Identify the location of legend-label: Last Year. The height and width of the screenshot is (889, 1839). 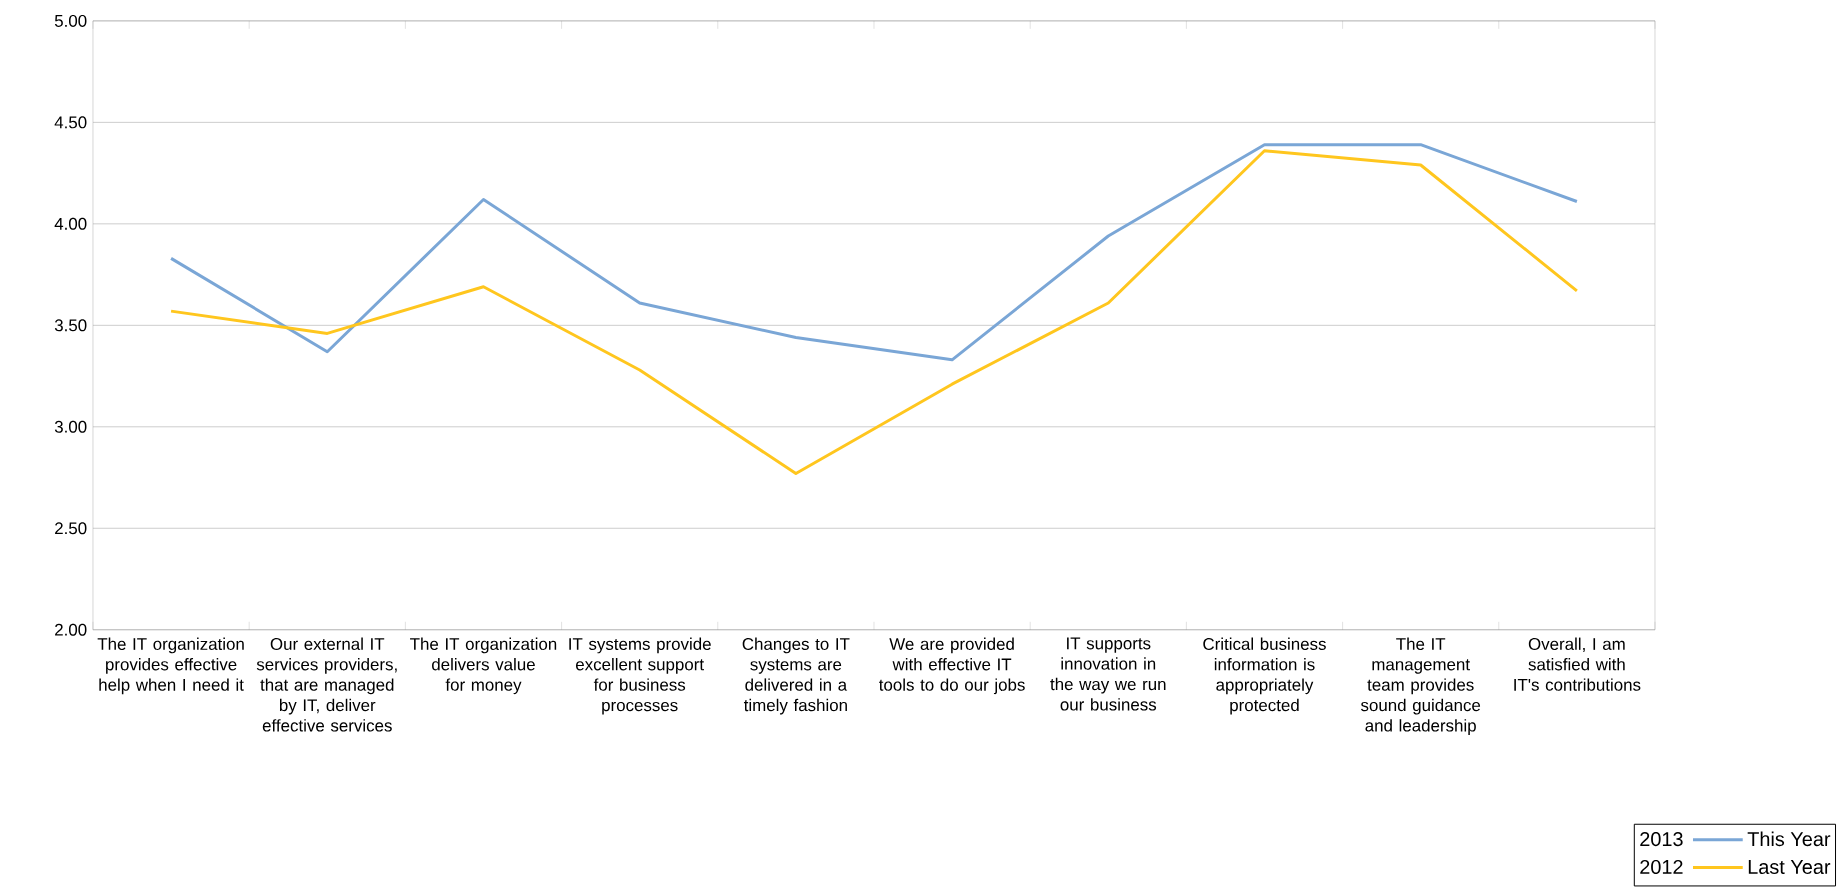
(1789, 866).